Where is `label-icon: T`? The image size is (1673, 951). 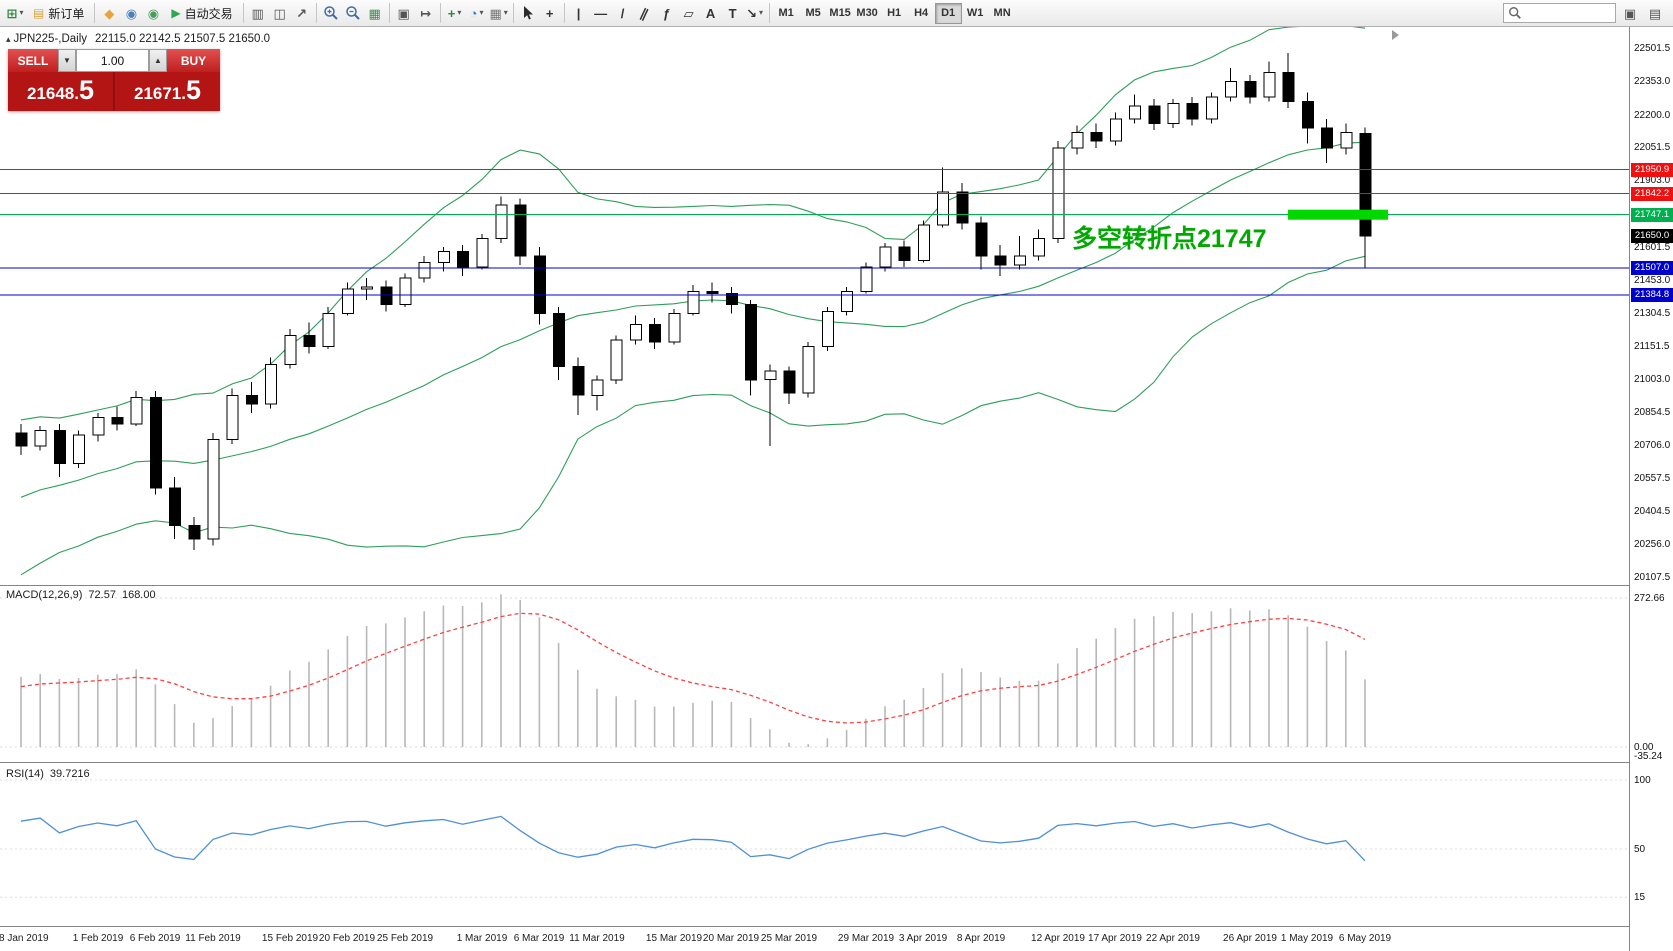 label-icon: T is located at coordinates (732, 13).